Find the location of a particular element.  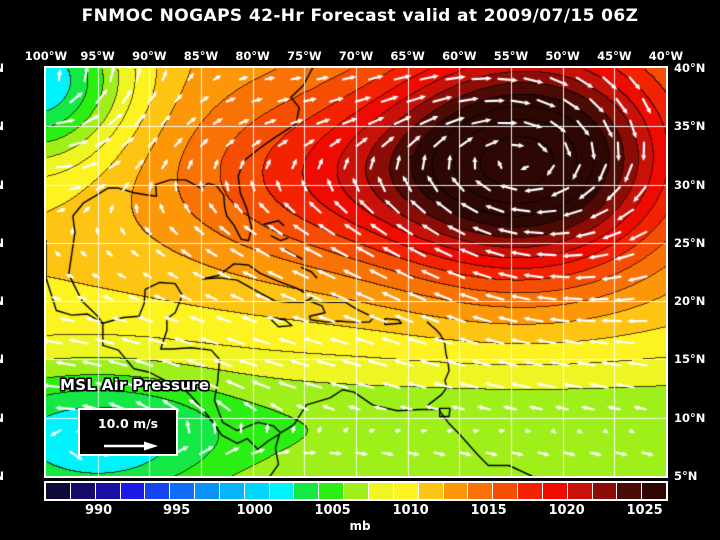

longitude-tick-label: 50°W is located at coordinates (562, 56).